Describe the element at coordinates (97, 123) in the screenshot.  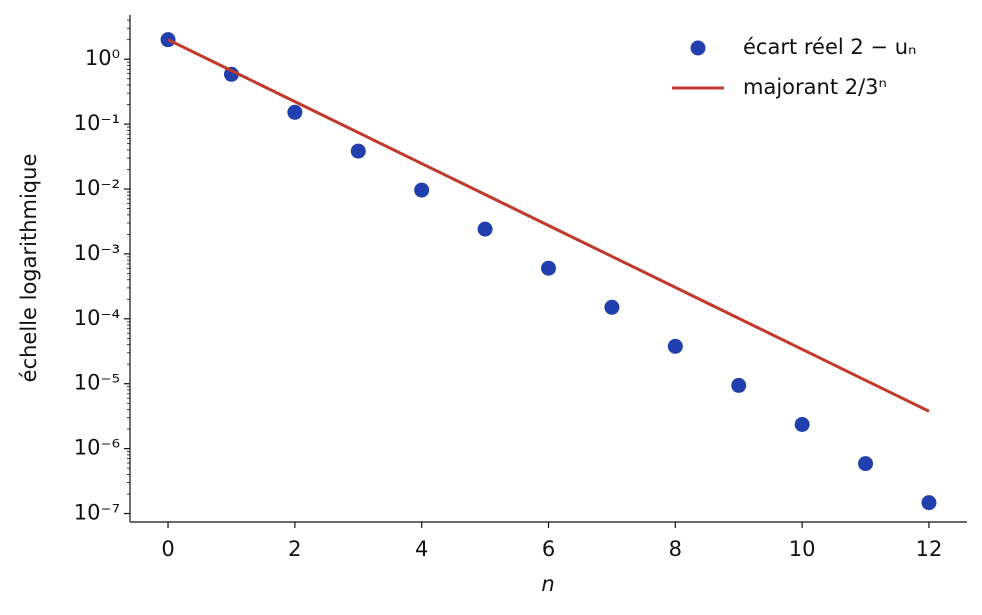
I see `y-tick-label: 10⁻¹` at that location.